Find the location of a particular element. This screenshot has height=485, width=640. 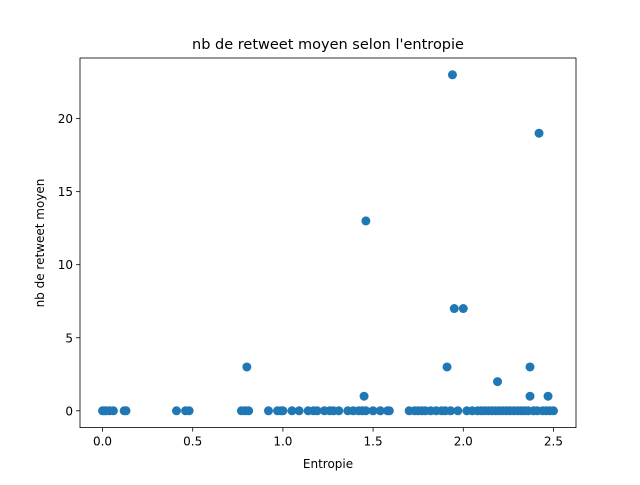

y-axis-ticks: 0 5 10 15 20 is located at coordinates (69, 265).